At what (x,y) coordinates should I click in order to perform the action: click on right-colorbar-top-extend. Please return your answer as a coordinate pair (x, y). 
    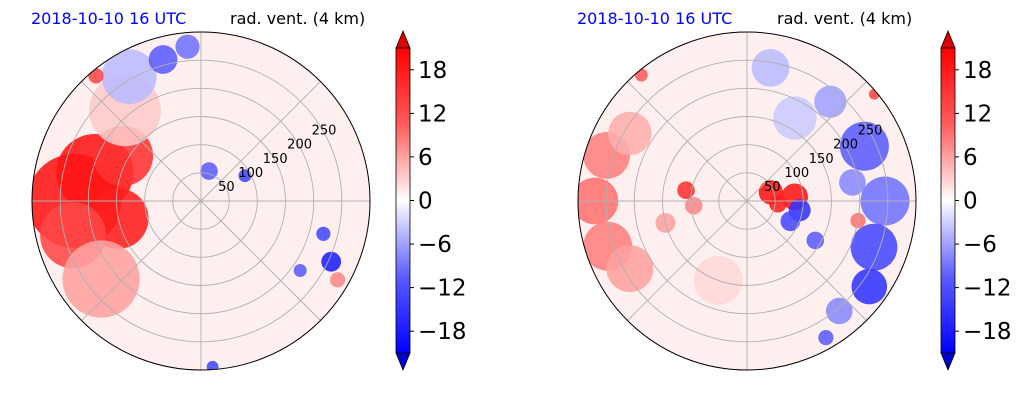
    Looking at the image, I should click on (948, 39).